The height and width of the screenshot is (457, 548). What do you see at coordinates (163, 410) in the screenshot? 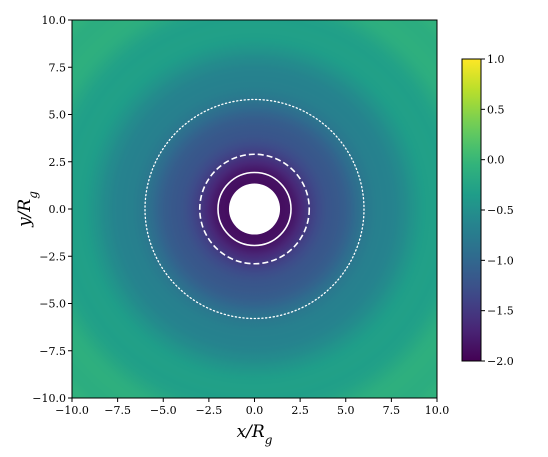
I see `x-tick-label: −5.0` at bounding box center [163, 410].